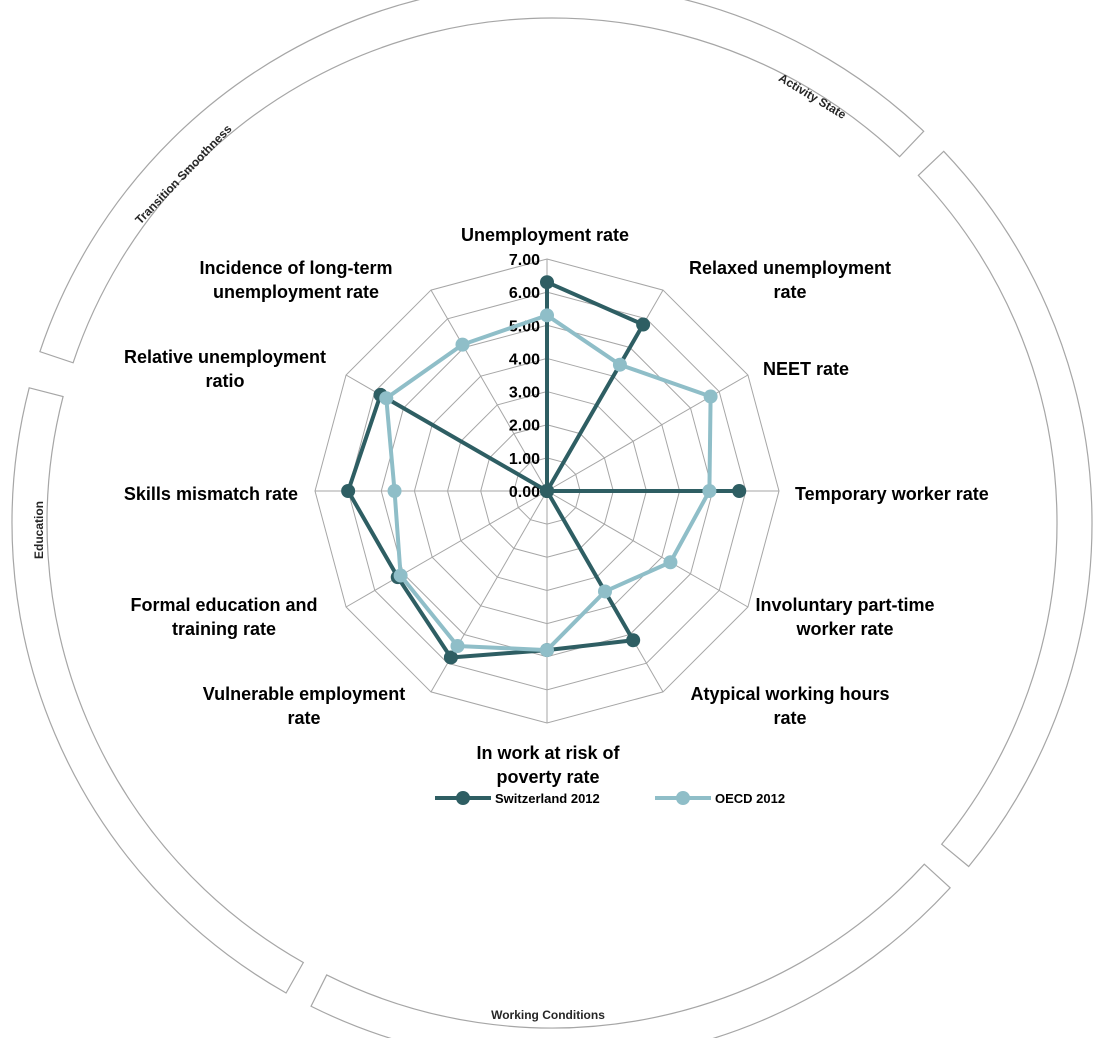 This screenshot has height=1038, width=1097. I want to click on legend: Switzerland 2012 OECD 2012, so click(610, 798).